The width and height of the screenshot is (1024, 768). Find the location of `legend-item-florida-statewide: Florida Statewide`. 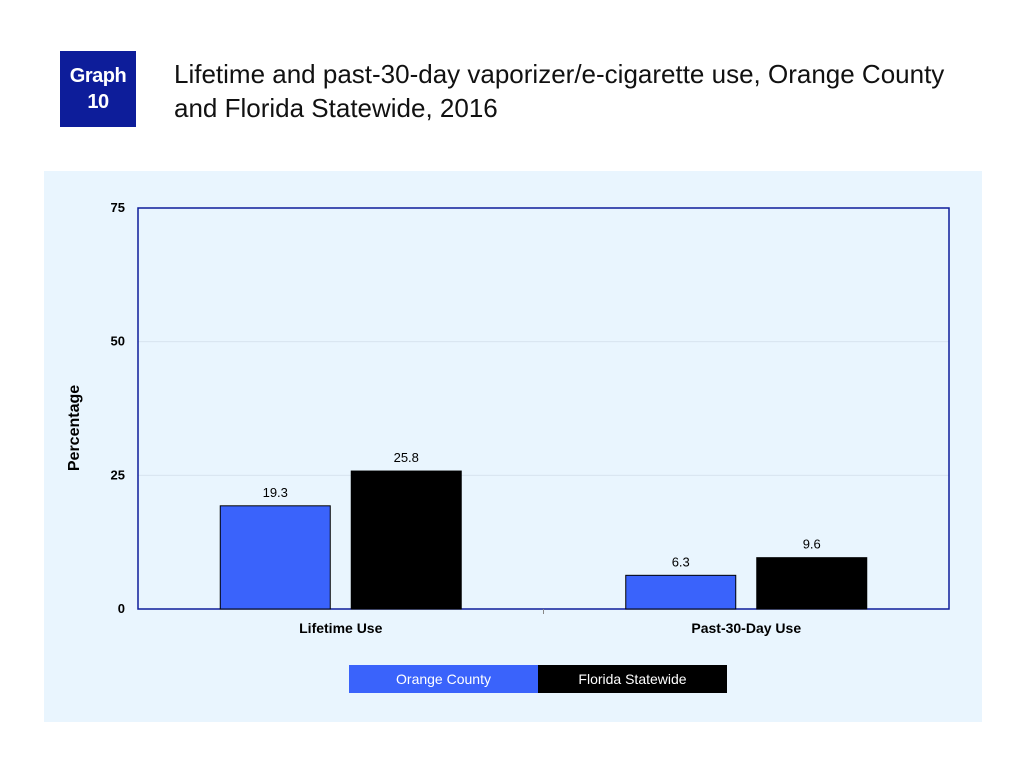

legend-item-florida-statewide: Florida Statewide is located at coordinates (632, 679).